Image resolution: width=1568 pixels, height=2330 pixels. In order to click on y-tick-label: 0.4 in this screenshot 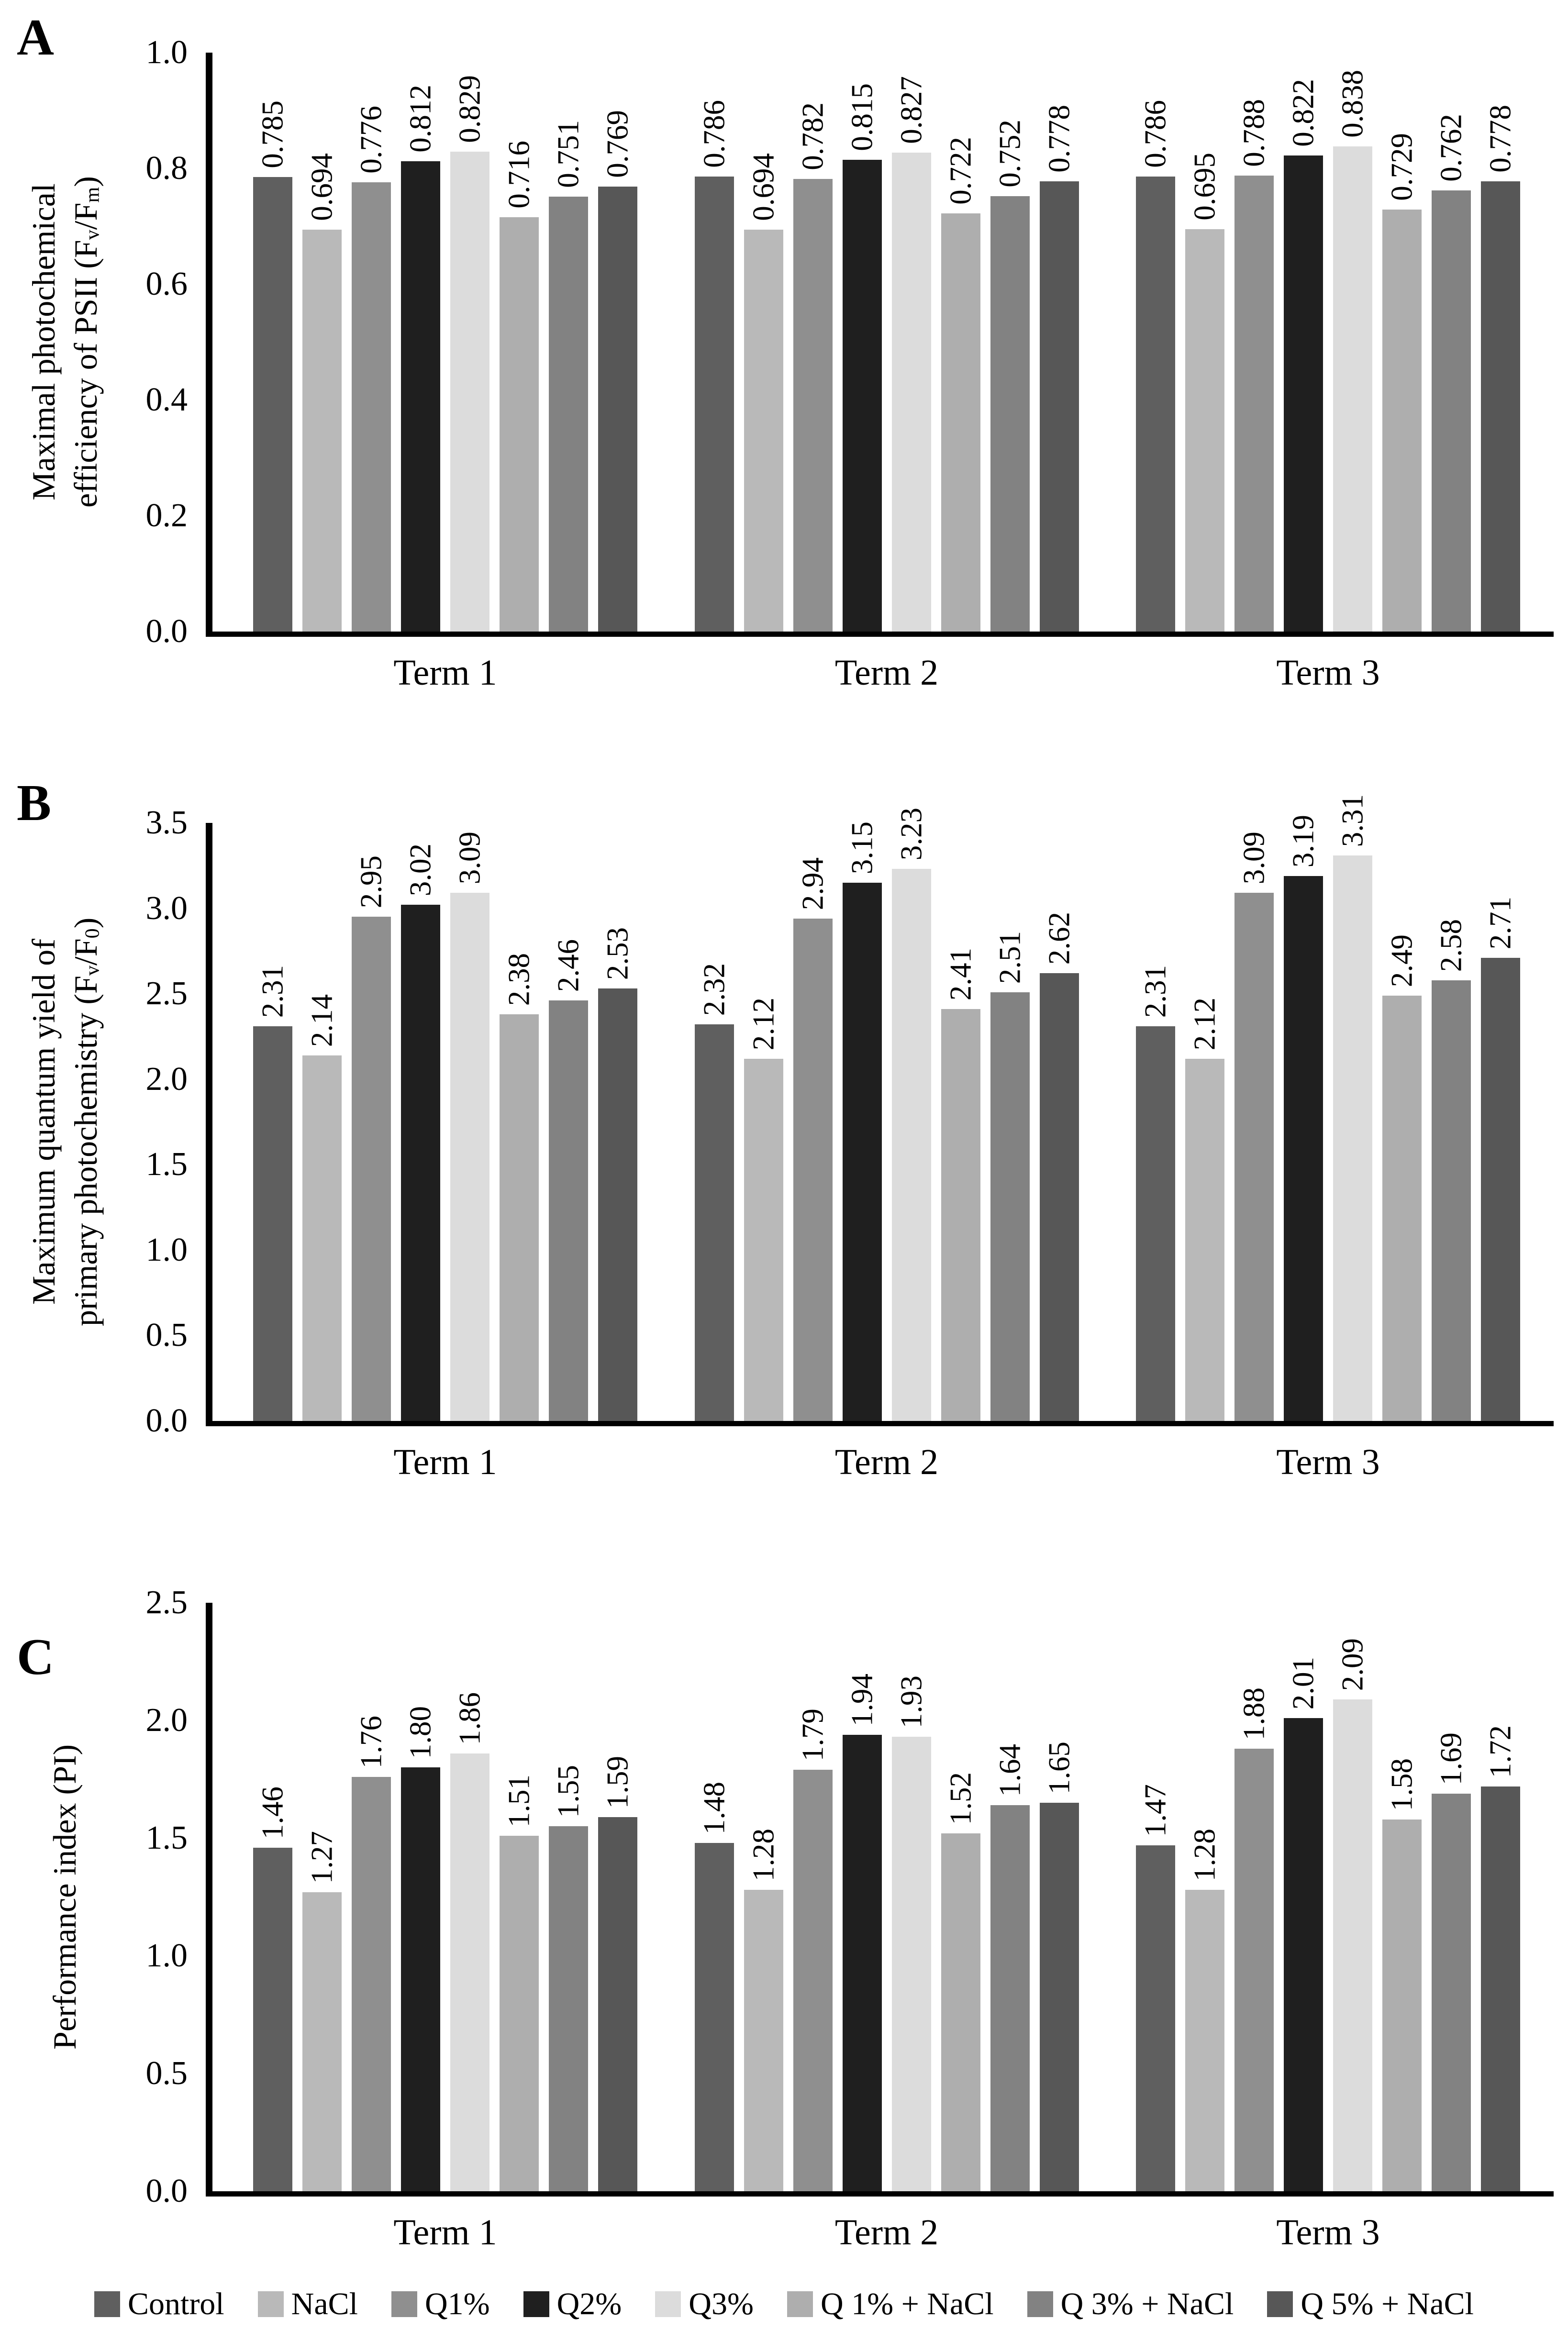, I will do `click(166, 399)`.